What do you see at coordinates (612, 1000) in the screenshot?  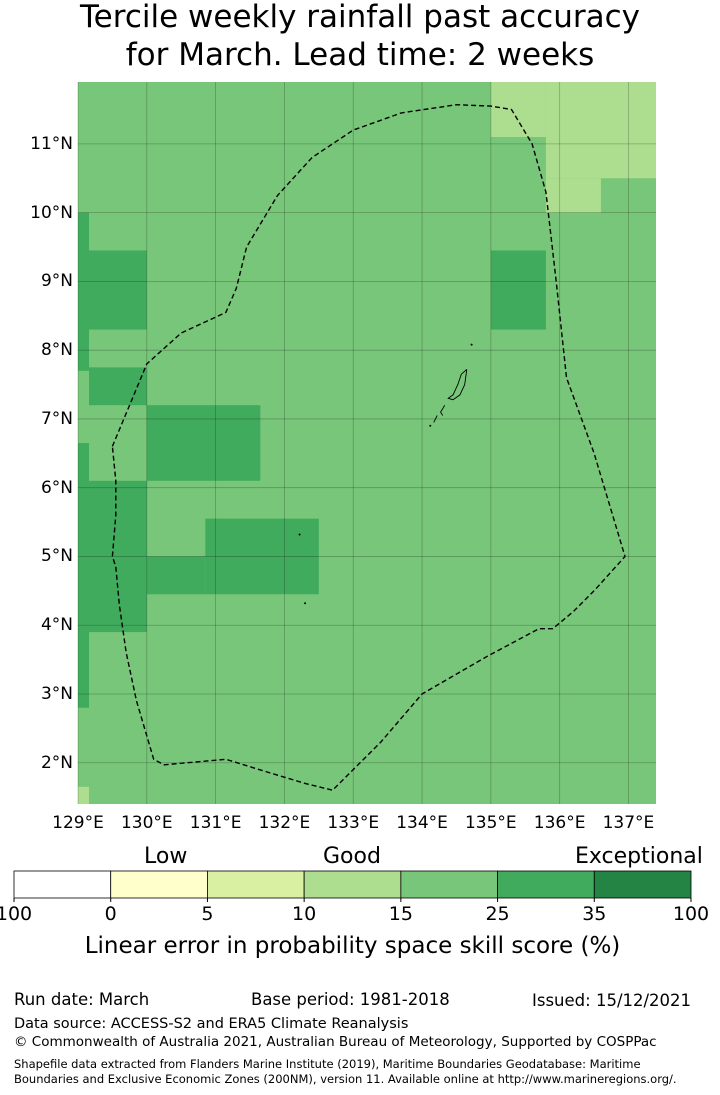 I see `issued-date: Issued: 15/12/2021` at bounding box center [612, 1000].